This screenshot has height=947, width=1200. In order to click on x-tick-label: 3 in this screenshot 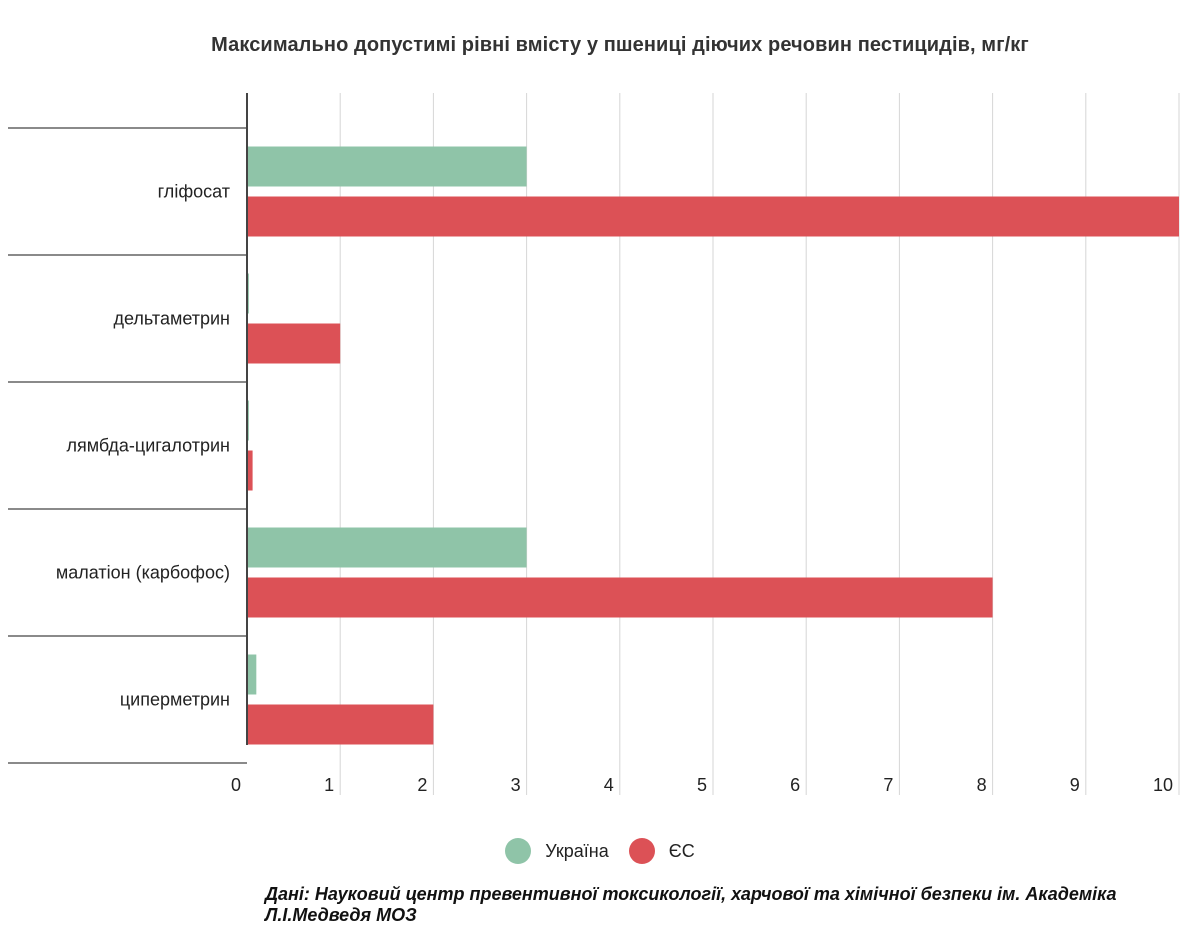, I will do `click(516, 785)`.